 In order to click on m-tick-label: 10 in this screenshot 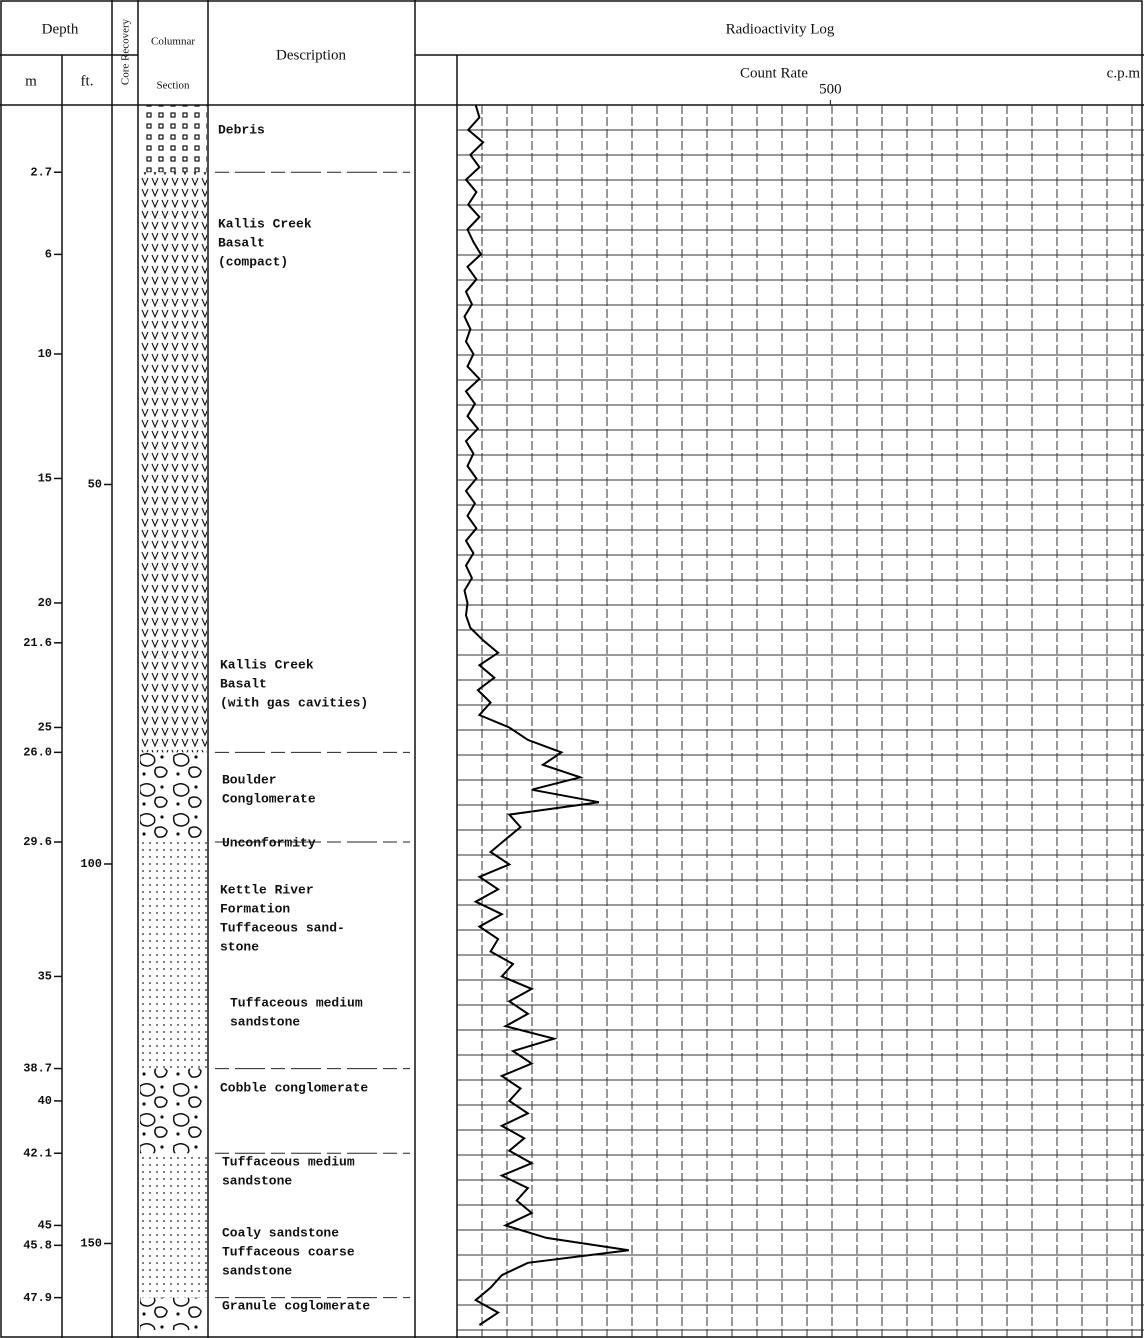, I will do `click(45, 354)`.